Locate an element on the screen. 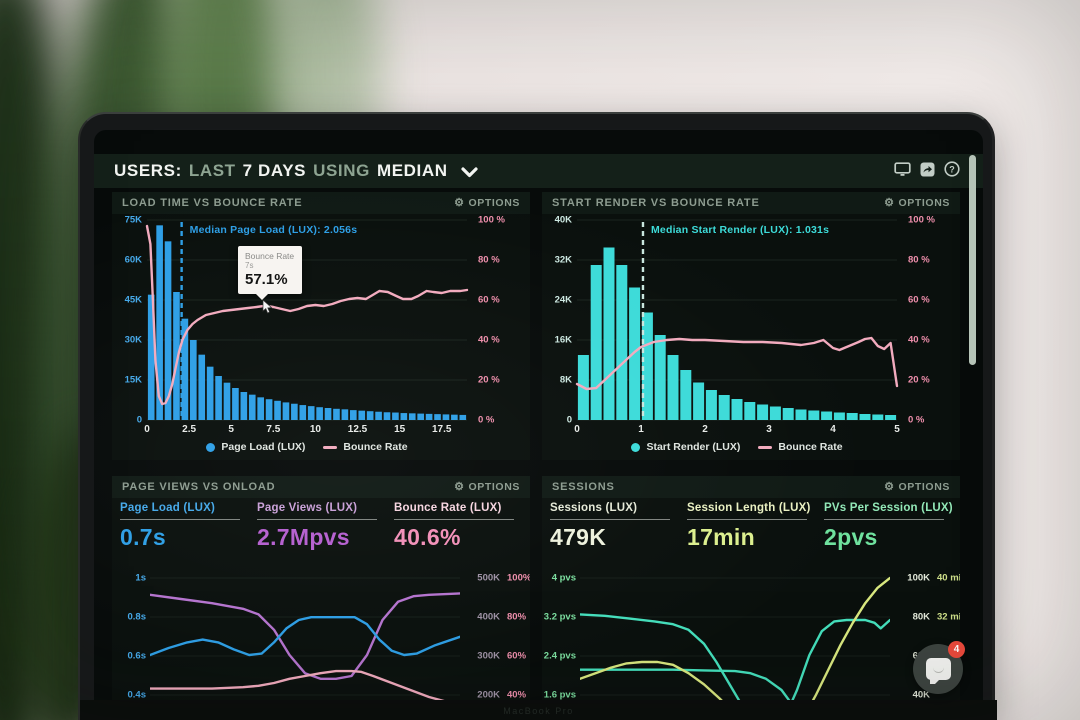 The image size is (1080, 720). options-label: OPTIONS is located at coordinates (494, 203).